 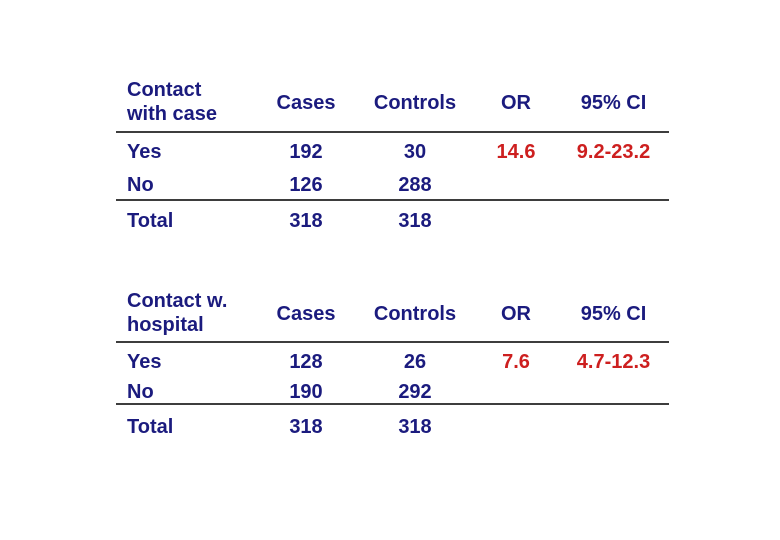 What do you see at coordinates (415, 152) in the screenshot?
I see `controls-value: 30` at bounding box center [415, 152].